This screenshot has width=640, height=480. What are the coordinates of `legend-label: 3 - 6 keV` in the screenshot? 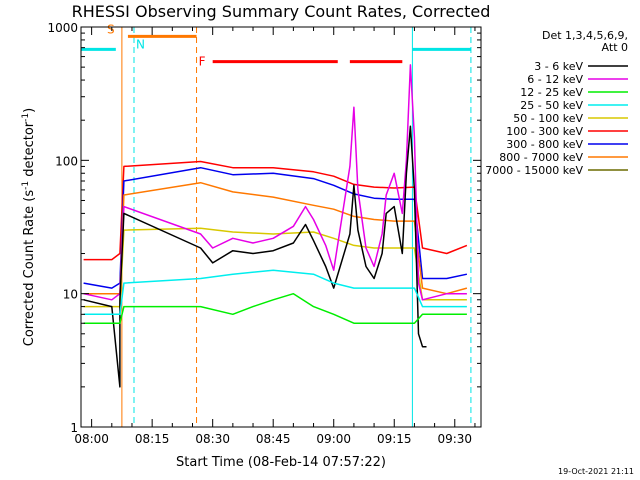 It's located at (558, 66).